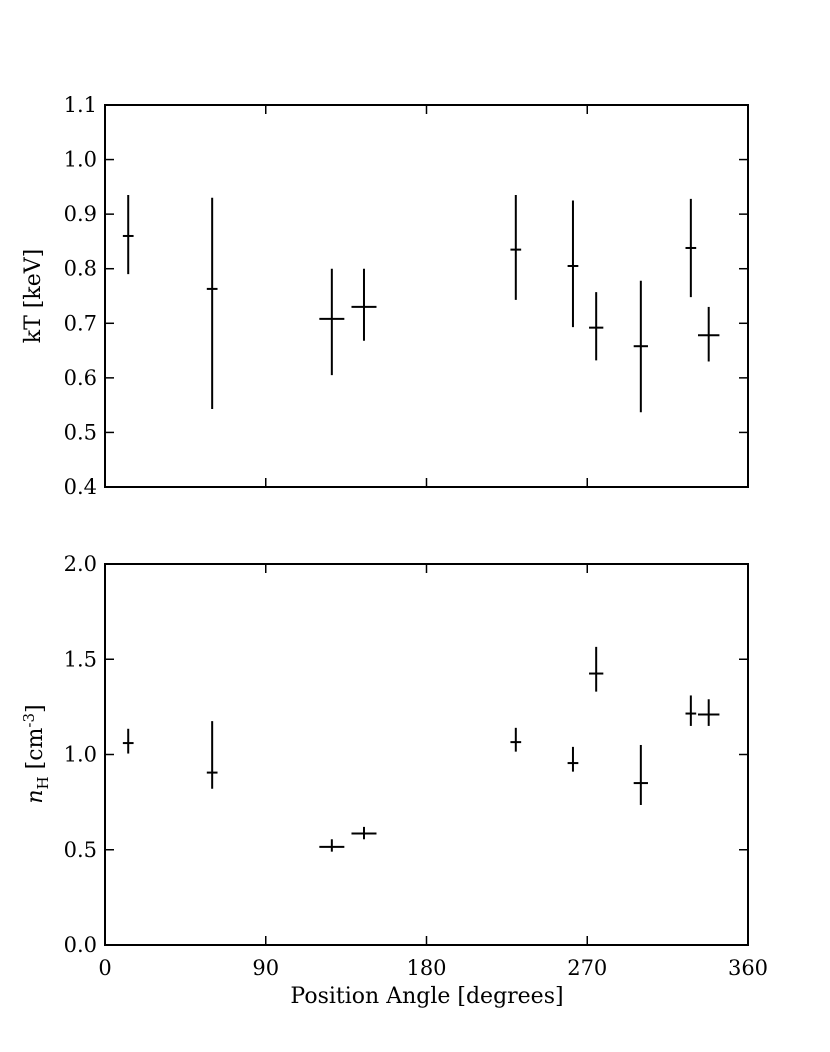 The height and width of the screenshot is (1052, 830). What do you see at coordinates (421, 304) in the screenshot?
I see `kt-data-points` at bounding box center [421, 304].